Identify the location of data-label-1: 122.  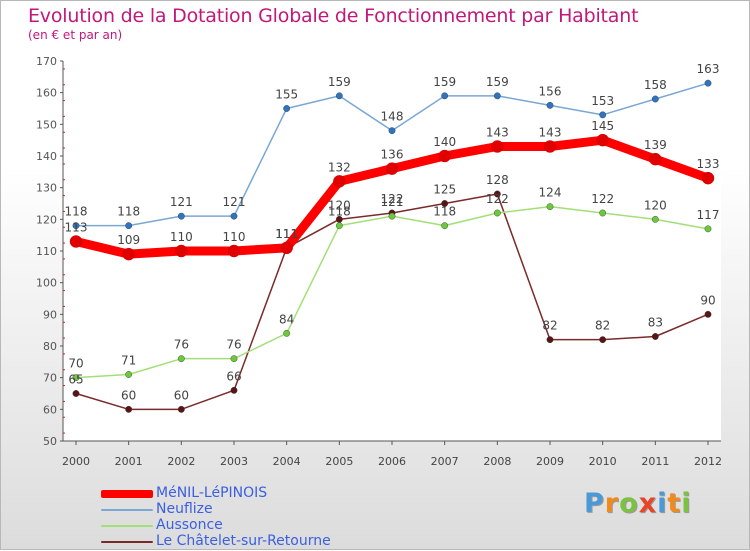
(602, 199).